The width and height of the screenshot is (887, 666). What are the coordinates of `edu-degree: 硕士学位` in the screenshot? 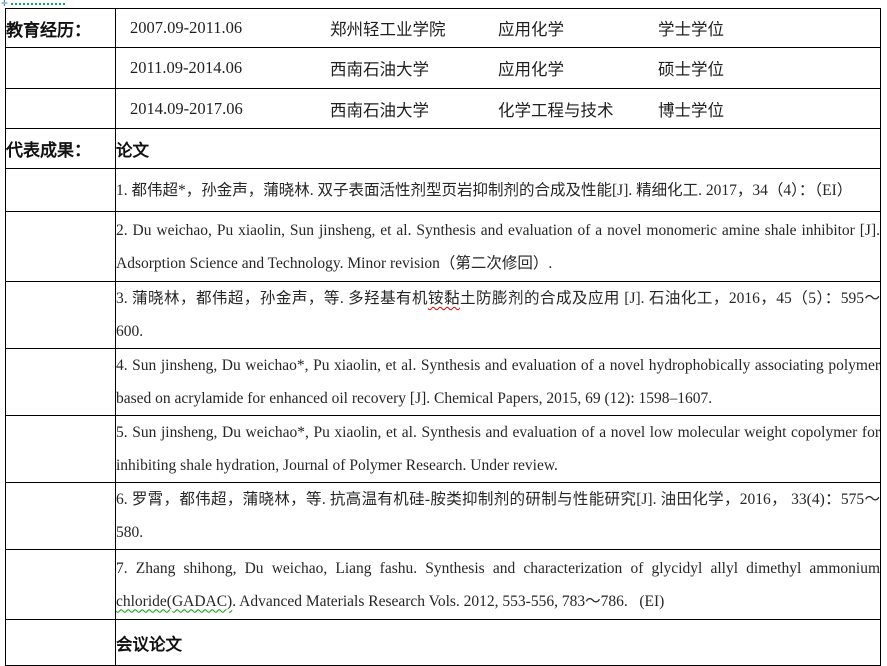 It's located at (691, 69).